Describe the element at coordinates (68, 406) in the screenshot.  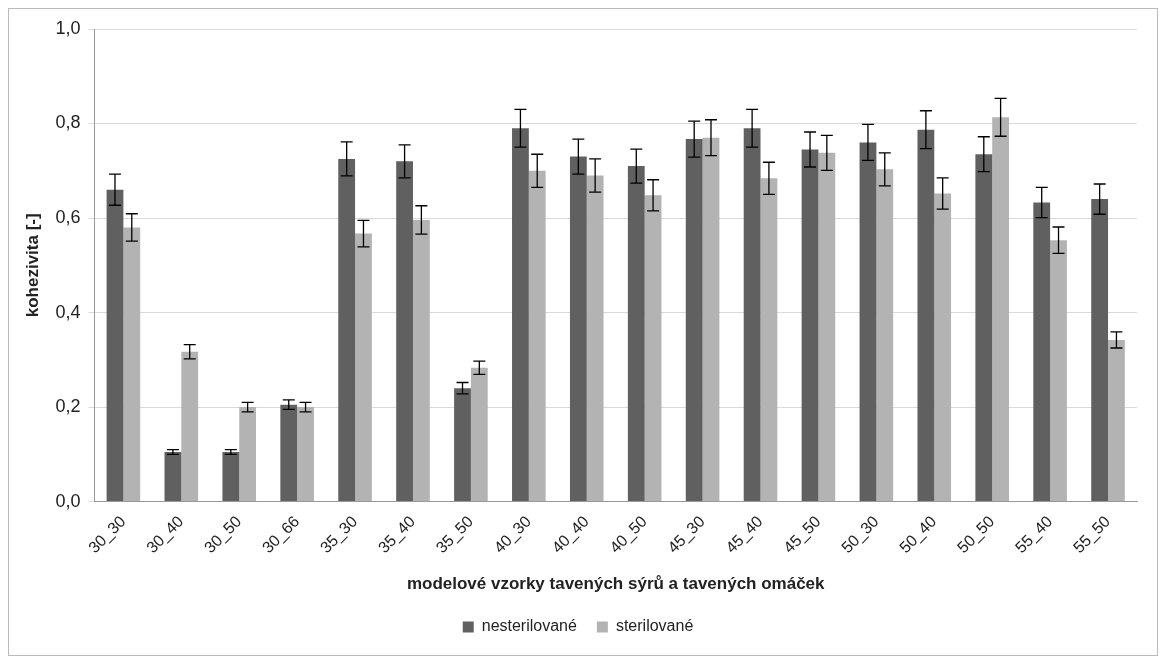
I see `y-tick-label: 0,2` at that location.